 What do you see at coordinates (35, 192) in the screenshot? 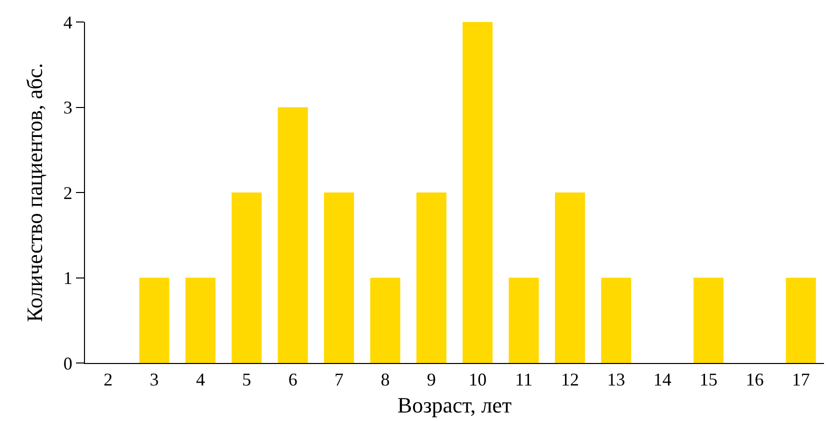
I see `y-axis-title: Количество пациентов, абс.` at bounding box center [35, 192].